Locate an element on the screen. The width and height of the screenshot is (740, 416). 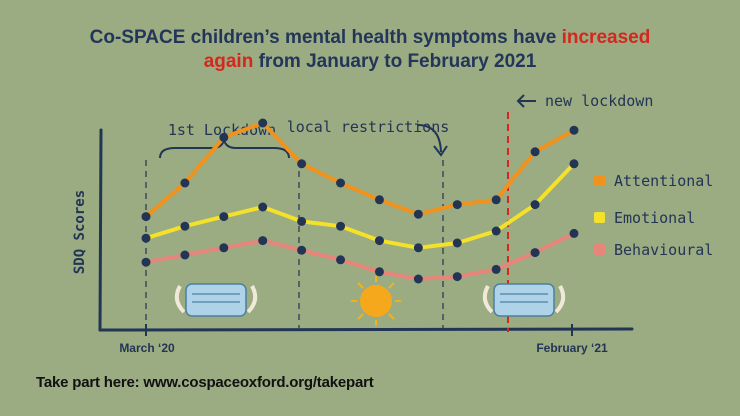
new-lockdown-arrow is located at coordinates (526, 101).